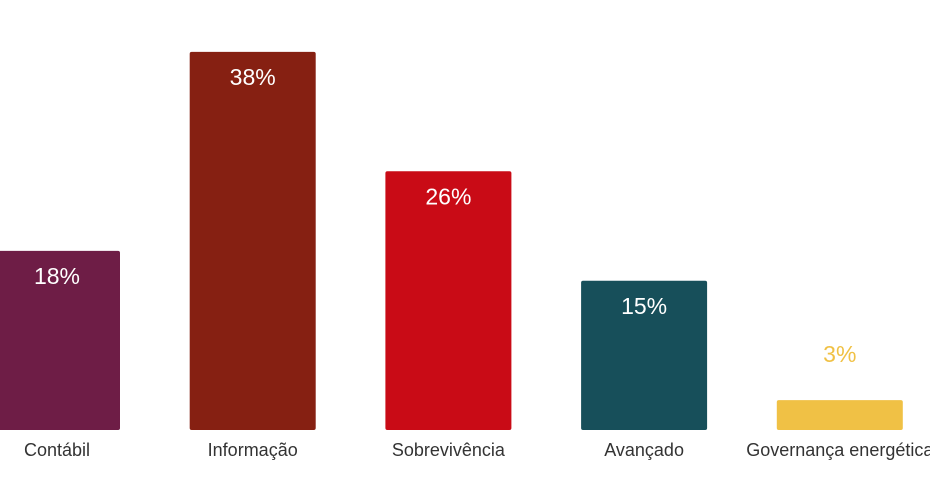  I want to click on x-tick-label: Informação, so click(253, 450).